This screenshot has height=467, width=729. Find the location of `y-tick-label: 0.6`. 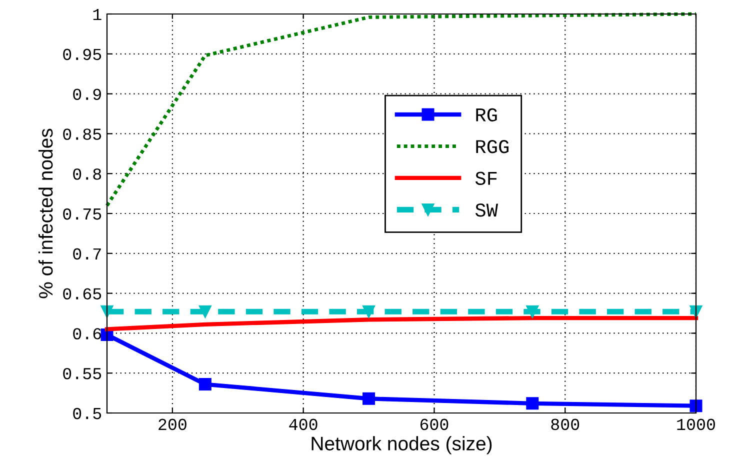

y-tick-label: 0.6 is located at coordinates (87, 334).